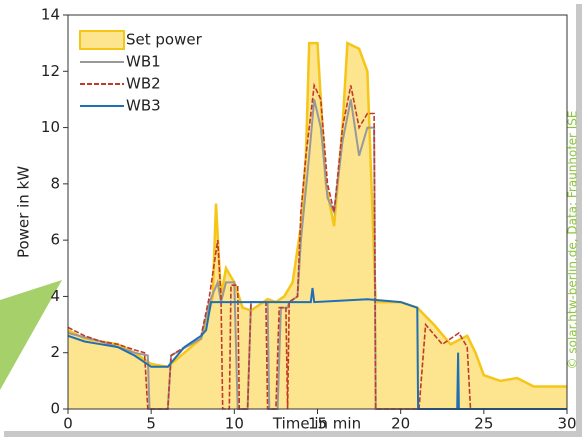  What do you see at coordinates (143, 106) in the screenshot?
I see `legend-label: WB3` at bounding box center [143, 106].